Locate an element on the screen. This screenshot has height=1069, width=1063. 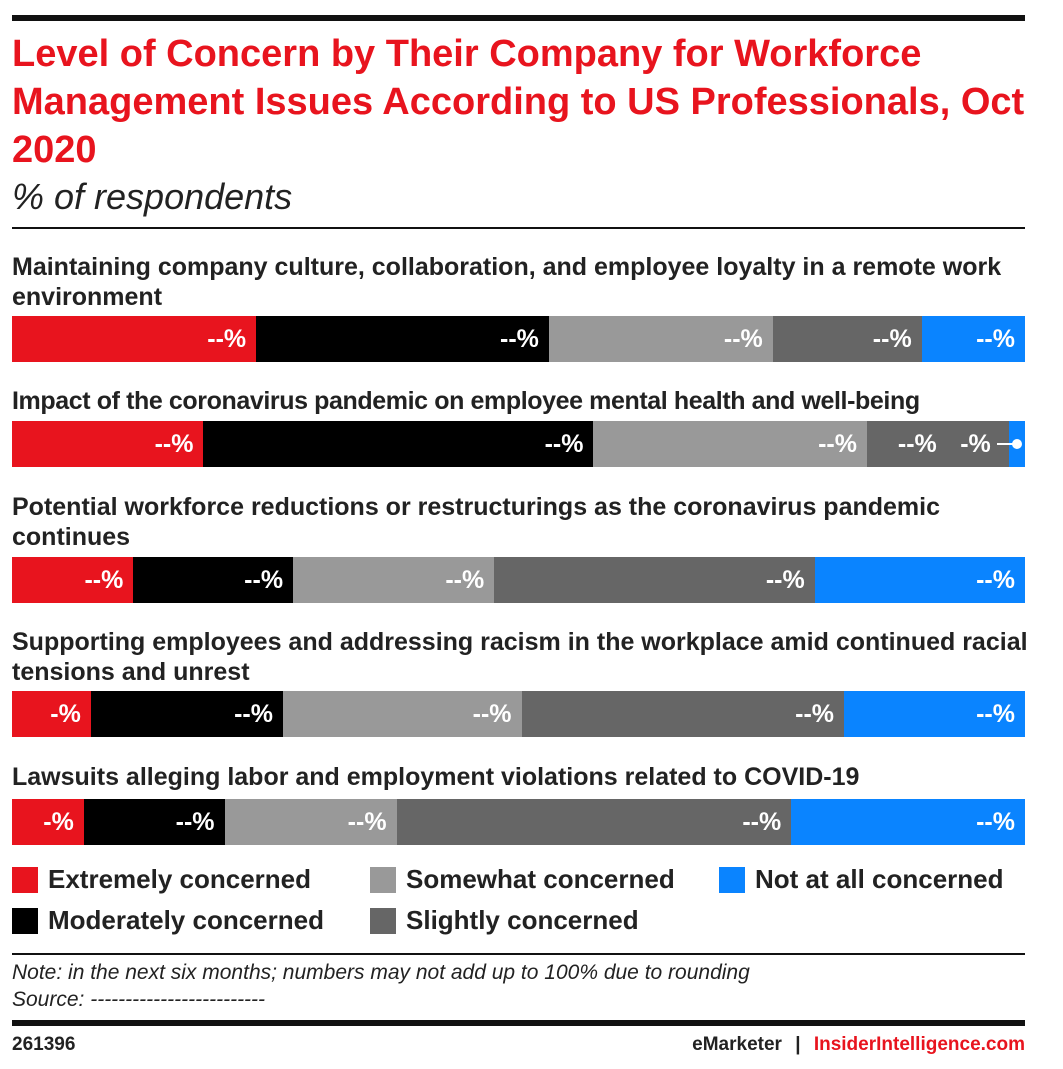
brand-insider: InsiderIntelligence.com is located at coordinates (919, 1044).